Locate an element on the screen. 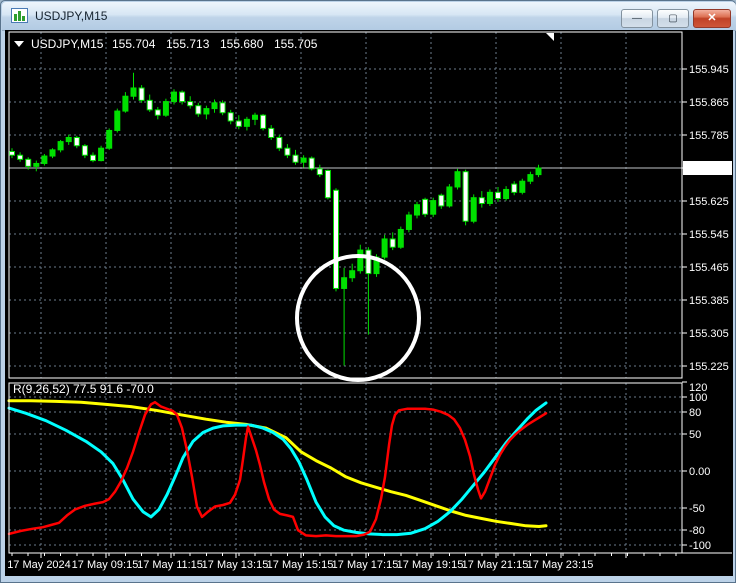  annotation-circle is located at coordinates (358, 318).